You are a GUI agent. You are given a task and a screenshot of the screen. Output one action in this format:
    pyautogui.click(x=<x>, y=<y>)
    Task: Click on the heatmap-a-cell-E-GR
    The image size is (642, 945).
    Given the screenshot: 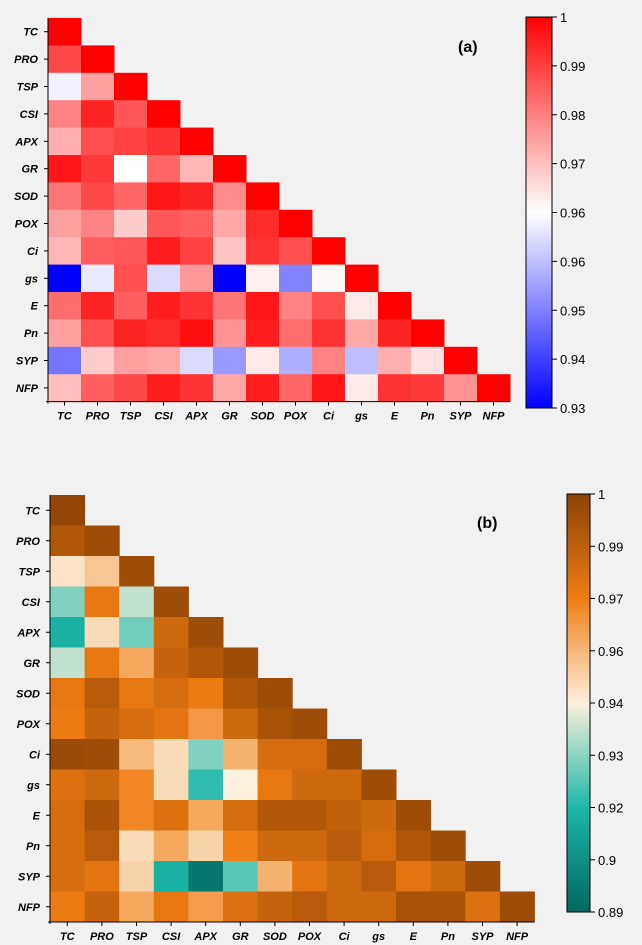 What is the action you would take?
    pyautogui.click(x=230, y=306)
    